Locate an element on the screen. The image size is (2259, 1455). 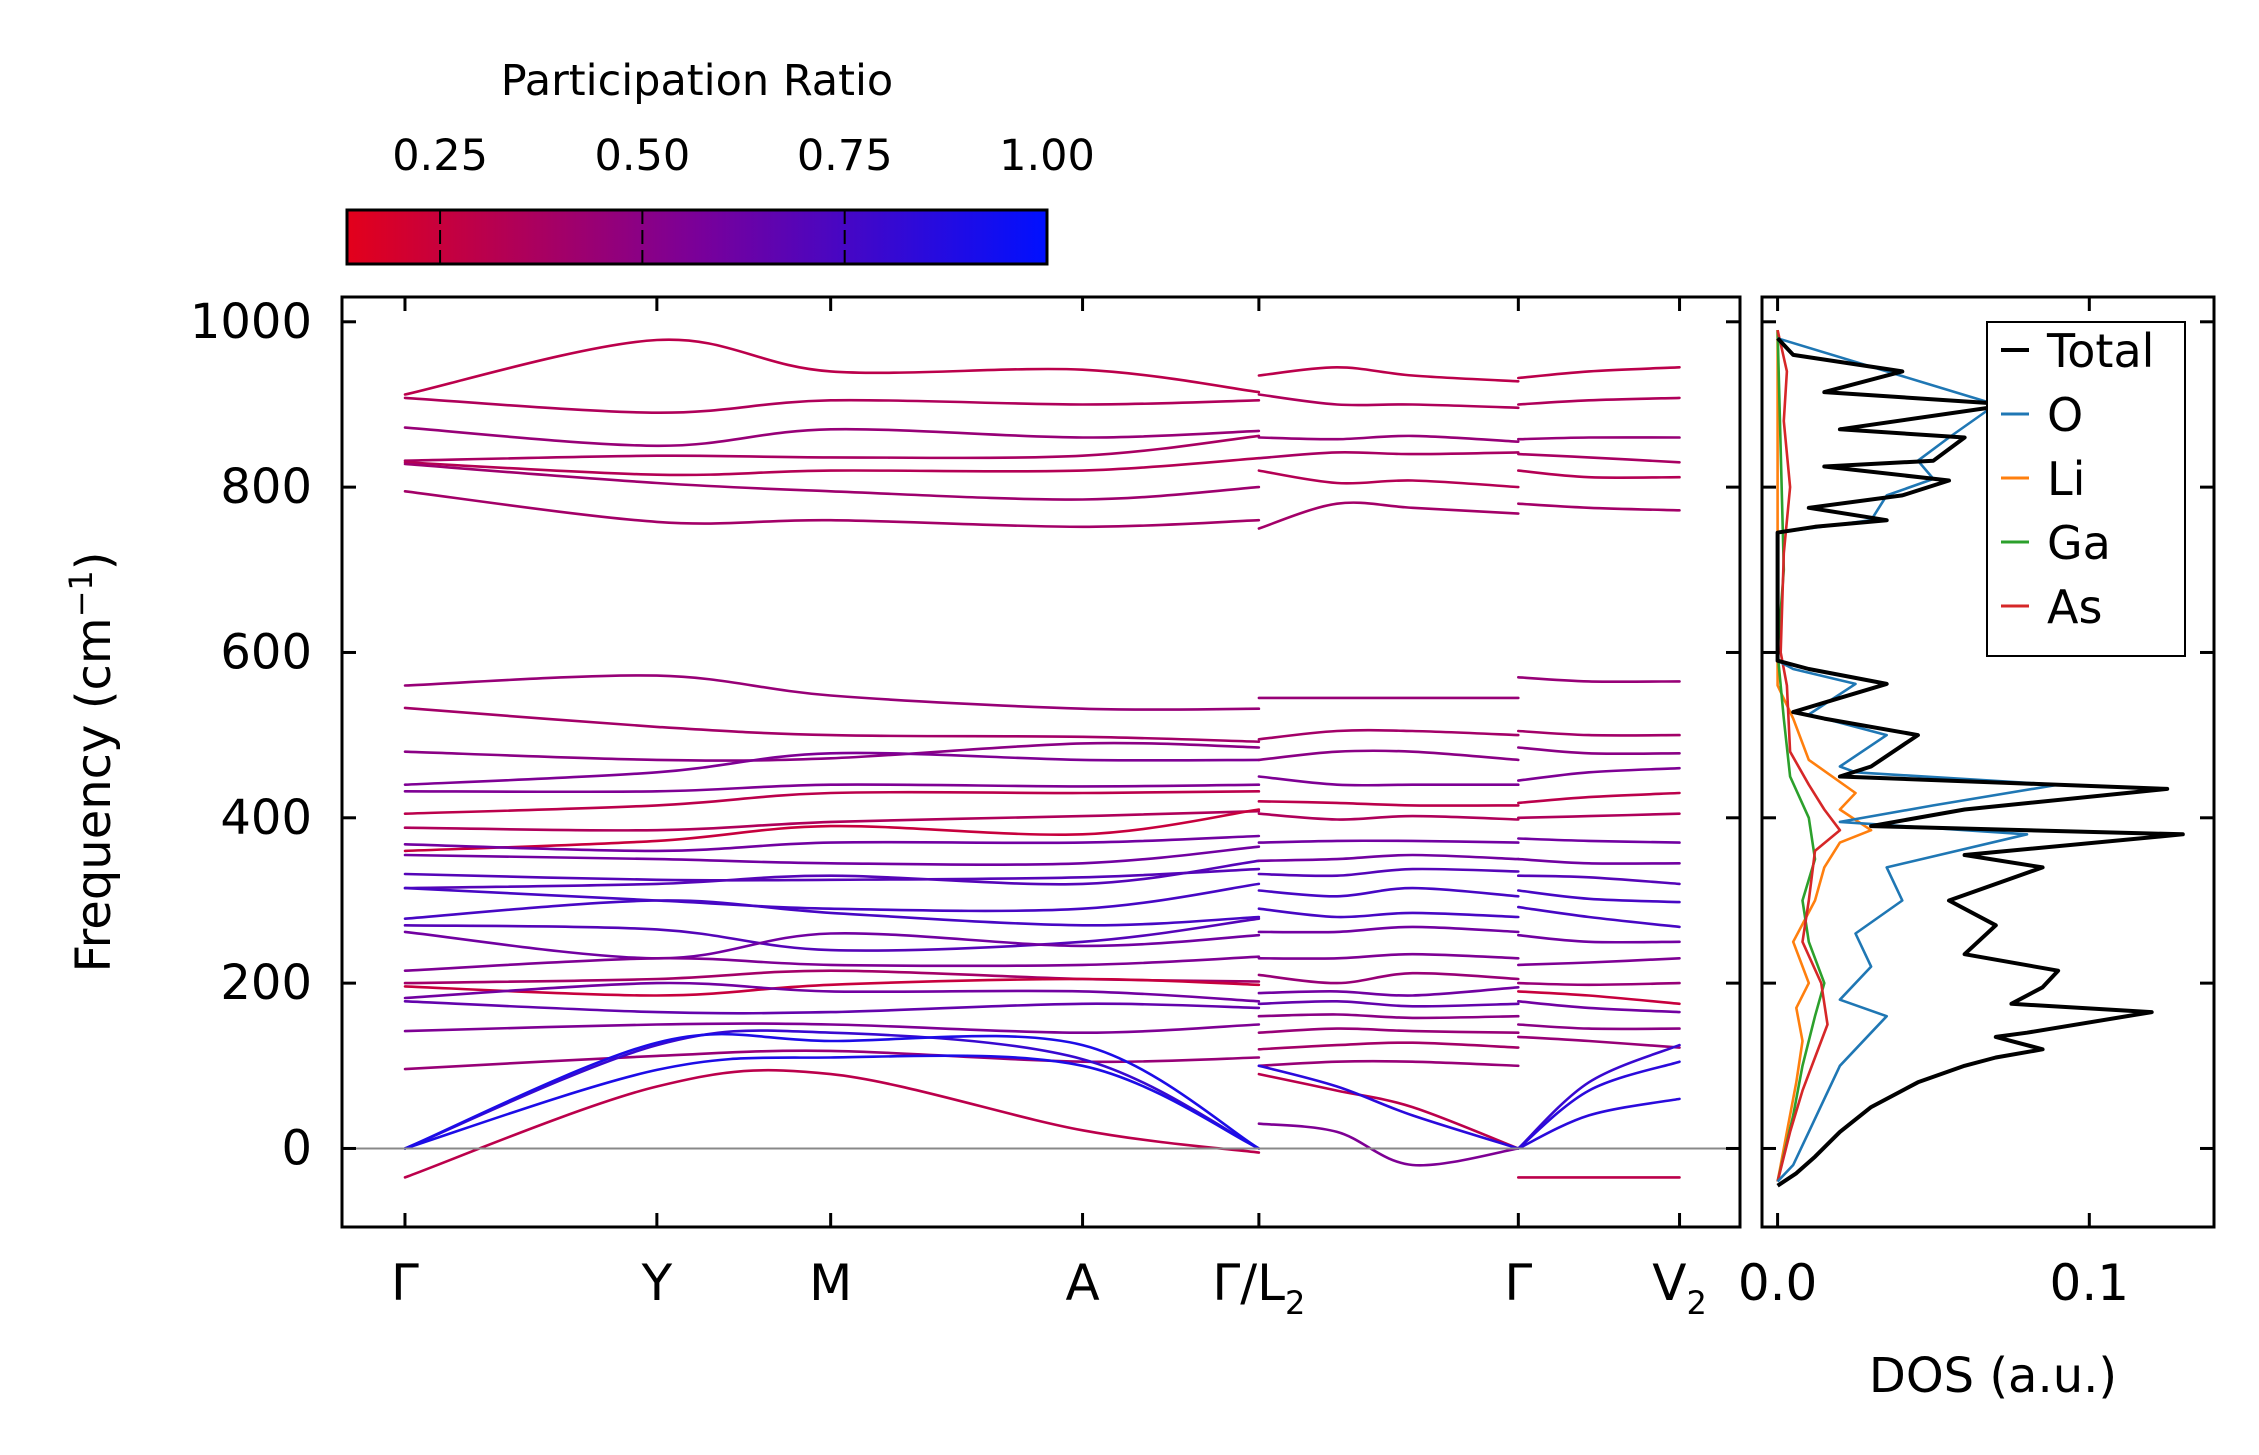
kpoint-label-gamma1: Γ is located at coordinates (405, 1283).